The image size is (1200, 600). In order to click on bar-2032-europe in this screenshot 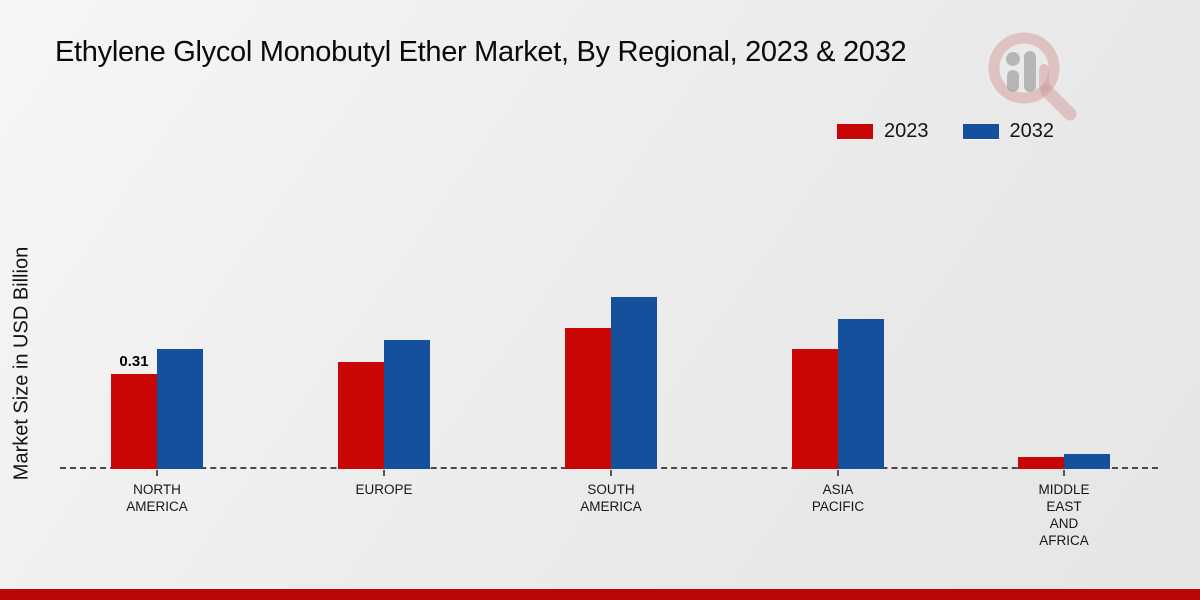, I will do `click(407, 404)`.